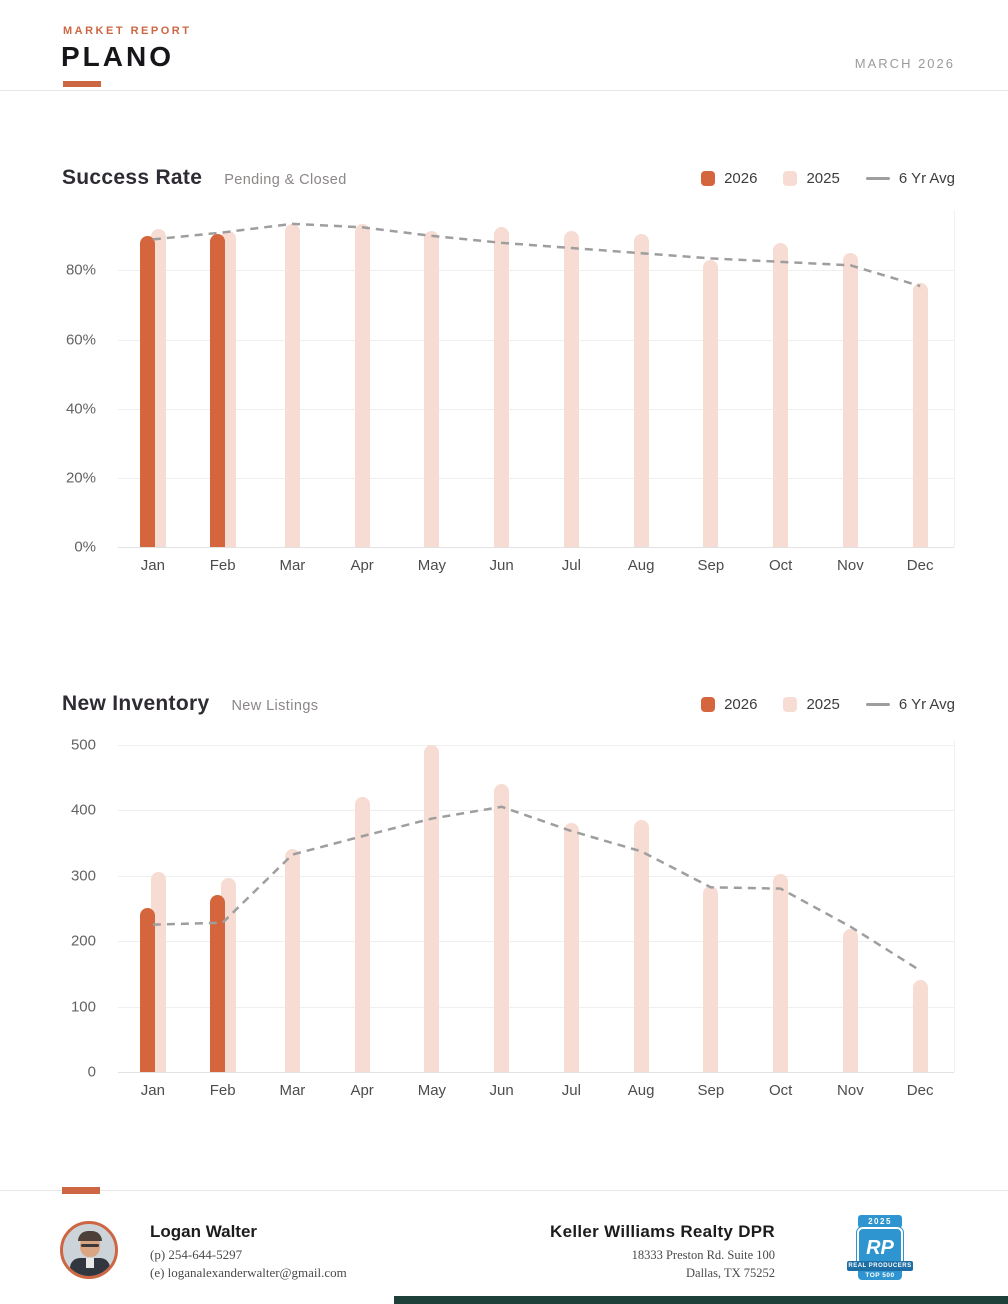 The image size is (1008, 1304). What do you see at coordinates (82, 84) in the screenshot?
I see `title-accent-bar` at bounding box center [82, 84].